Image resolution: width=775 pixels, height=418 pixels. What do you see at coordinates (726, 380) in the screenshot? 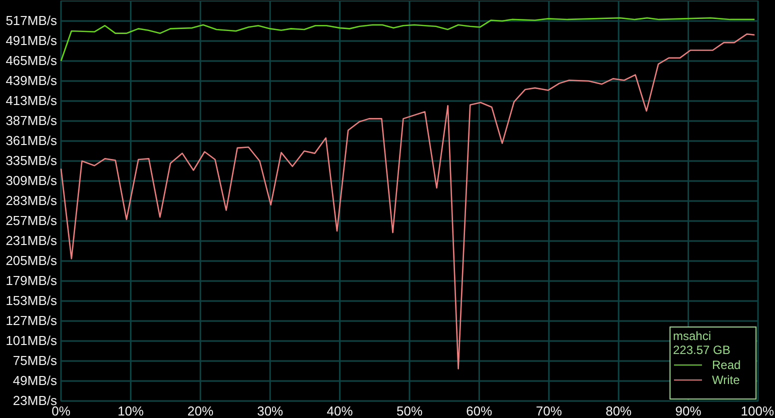
I see `legend-label: Write` at bounding box center [726, 380].